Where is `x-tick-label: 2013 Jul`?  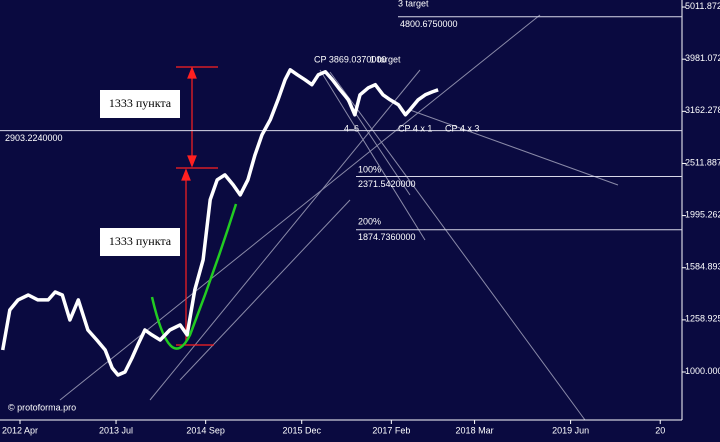
x-tick-label: 2013 Jul is located at coordinates (116, 430).